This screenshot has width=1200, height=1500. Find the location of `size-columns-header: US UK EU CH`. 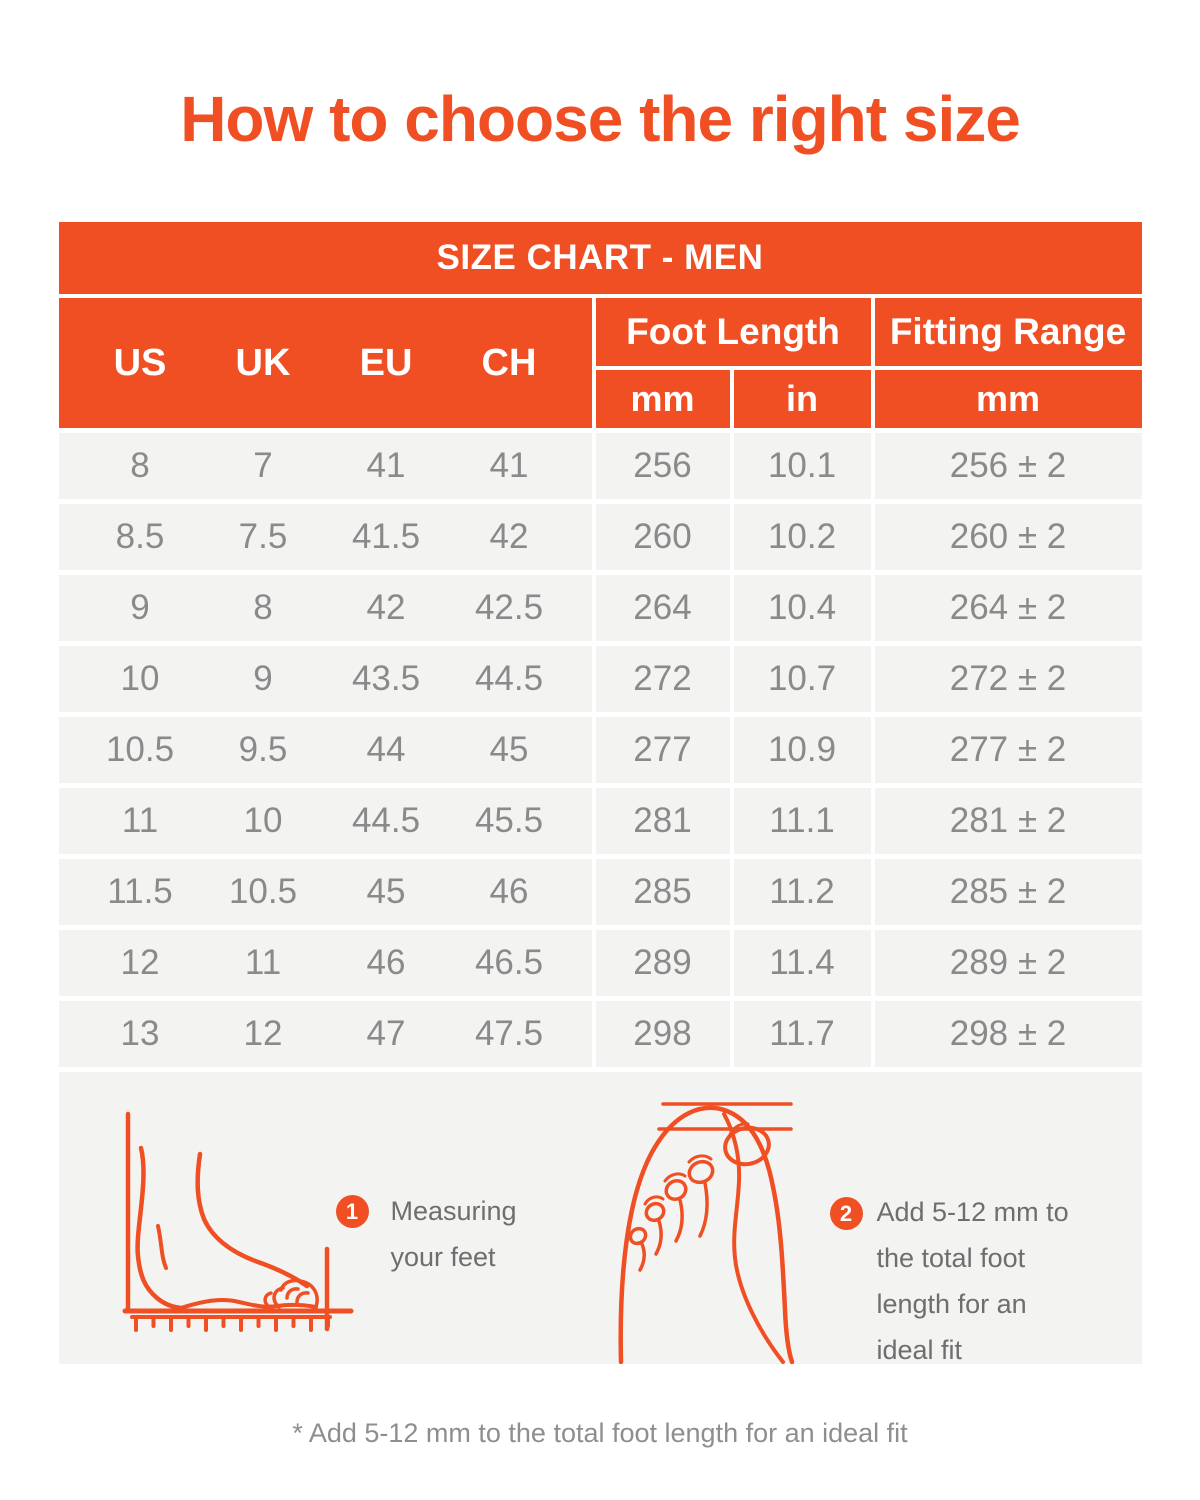

size-columns-header: US UK EU CH is located at coordinates (325, 363).